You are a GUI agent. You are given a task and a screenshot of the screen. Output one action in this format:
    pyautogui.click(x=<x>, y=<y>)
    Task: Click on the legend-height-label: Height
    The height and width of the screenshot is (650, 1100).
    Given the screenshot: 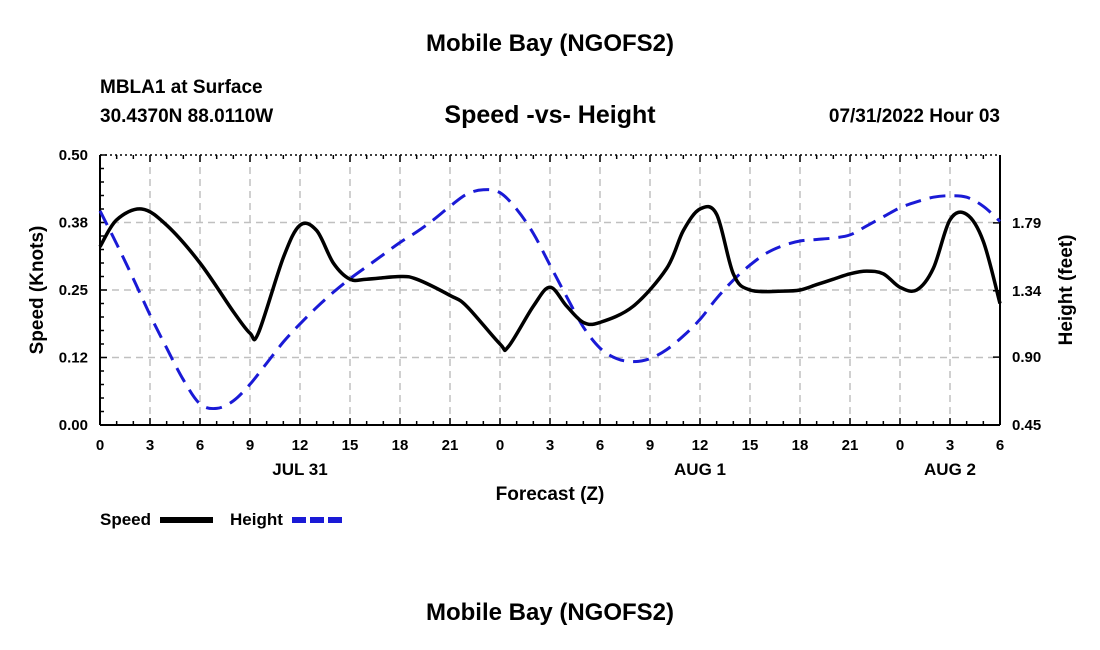 What is the action you would take?
    pyautogui.click(x=256, y=519)
    